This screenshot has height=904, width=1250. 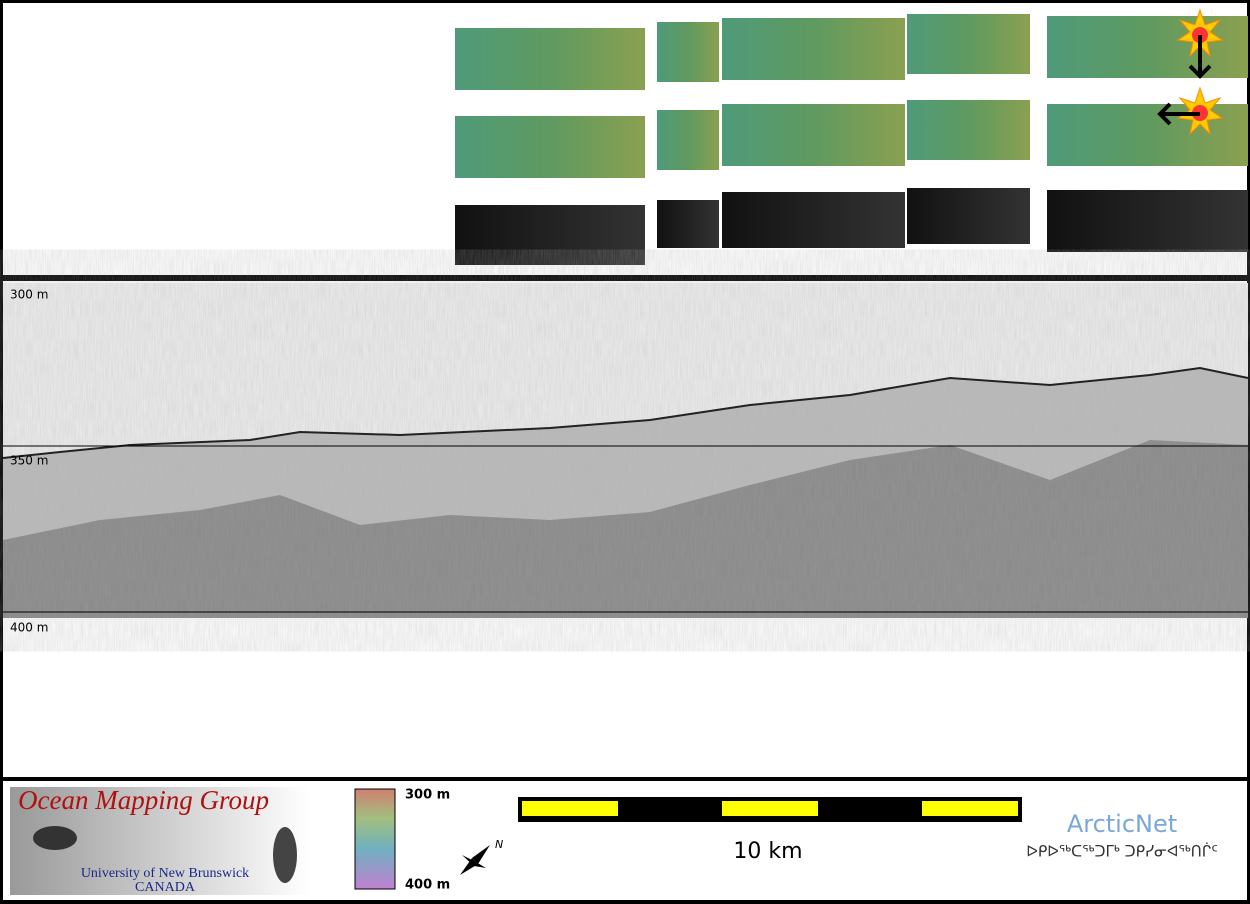 I want to click on depth-label: 400 m, so click(x=29, y=628).